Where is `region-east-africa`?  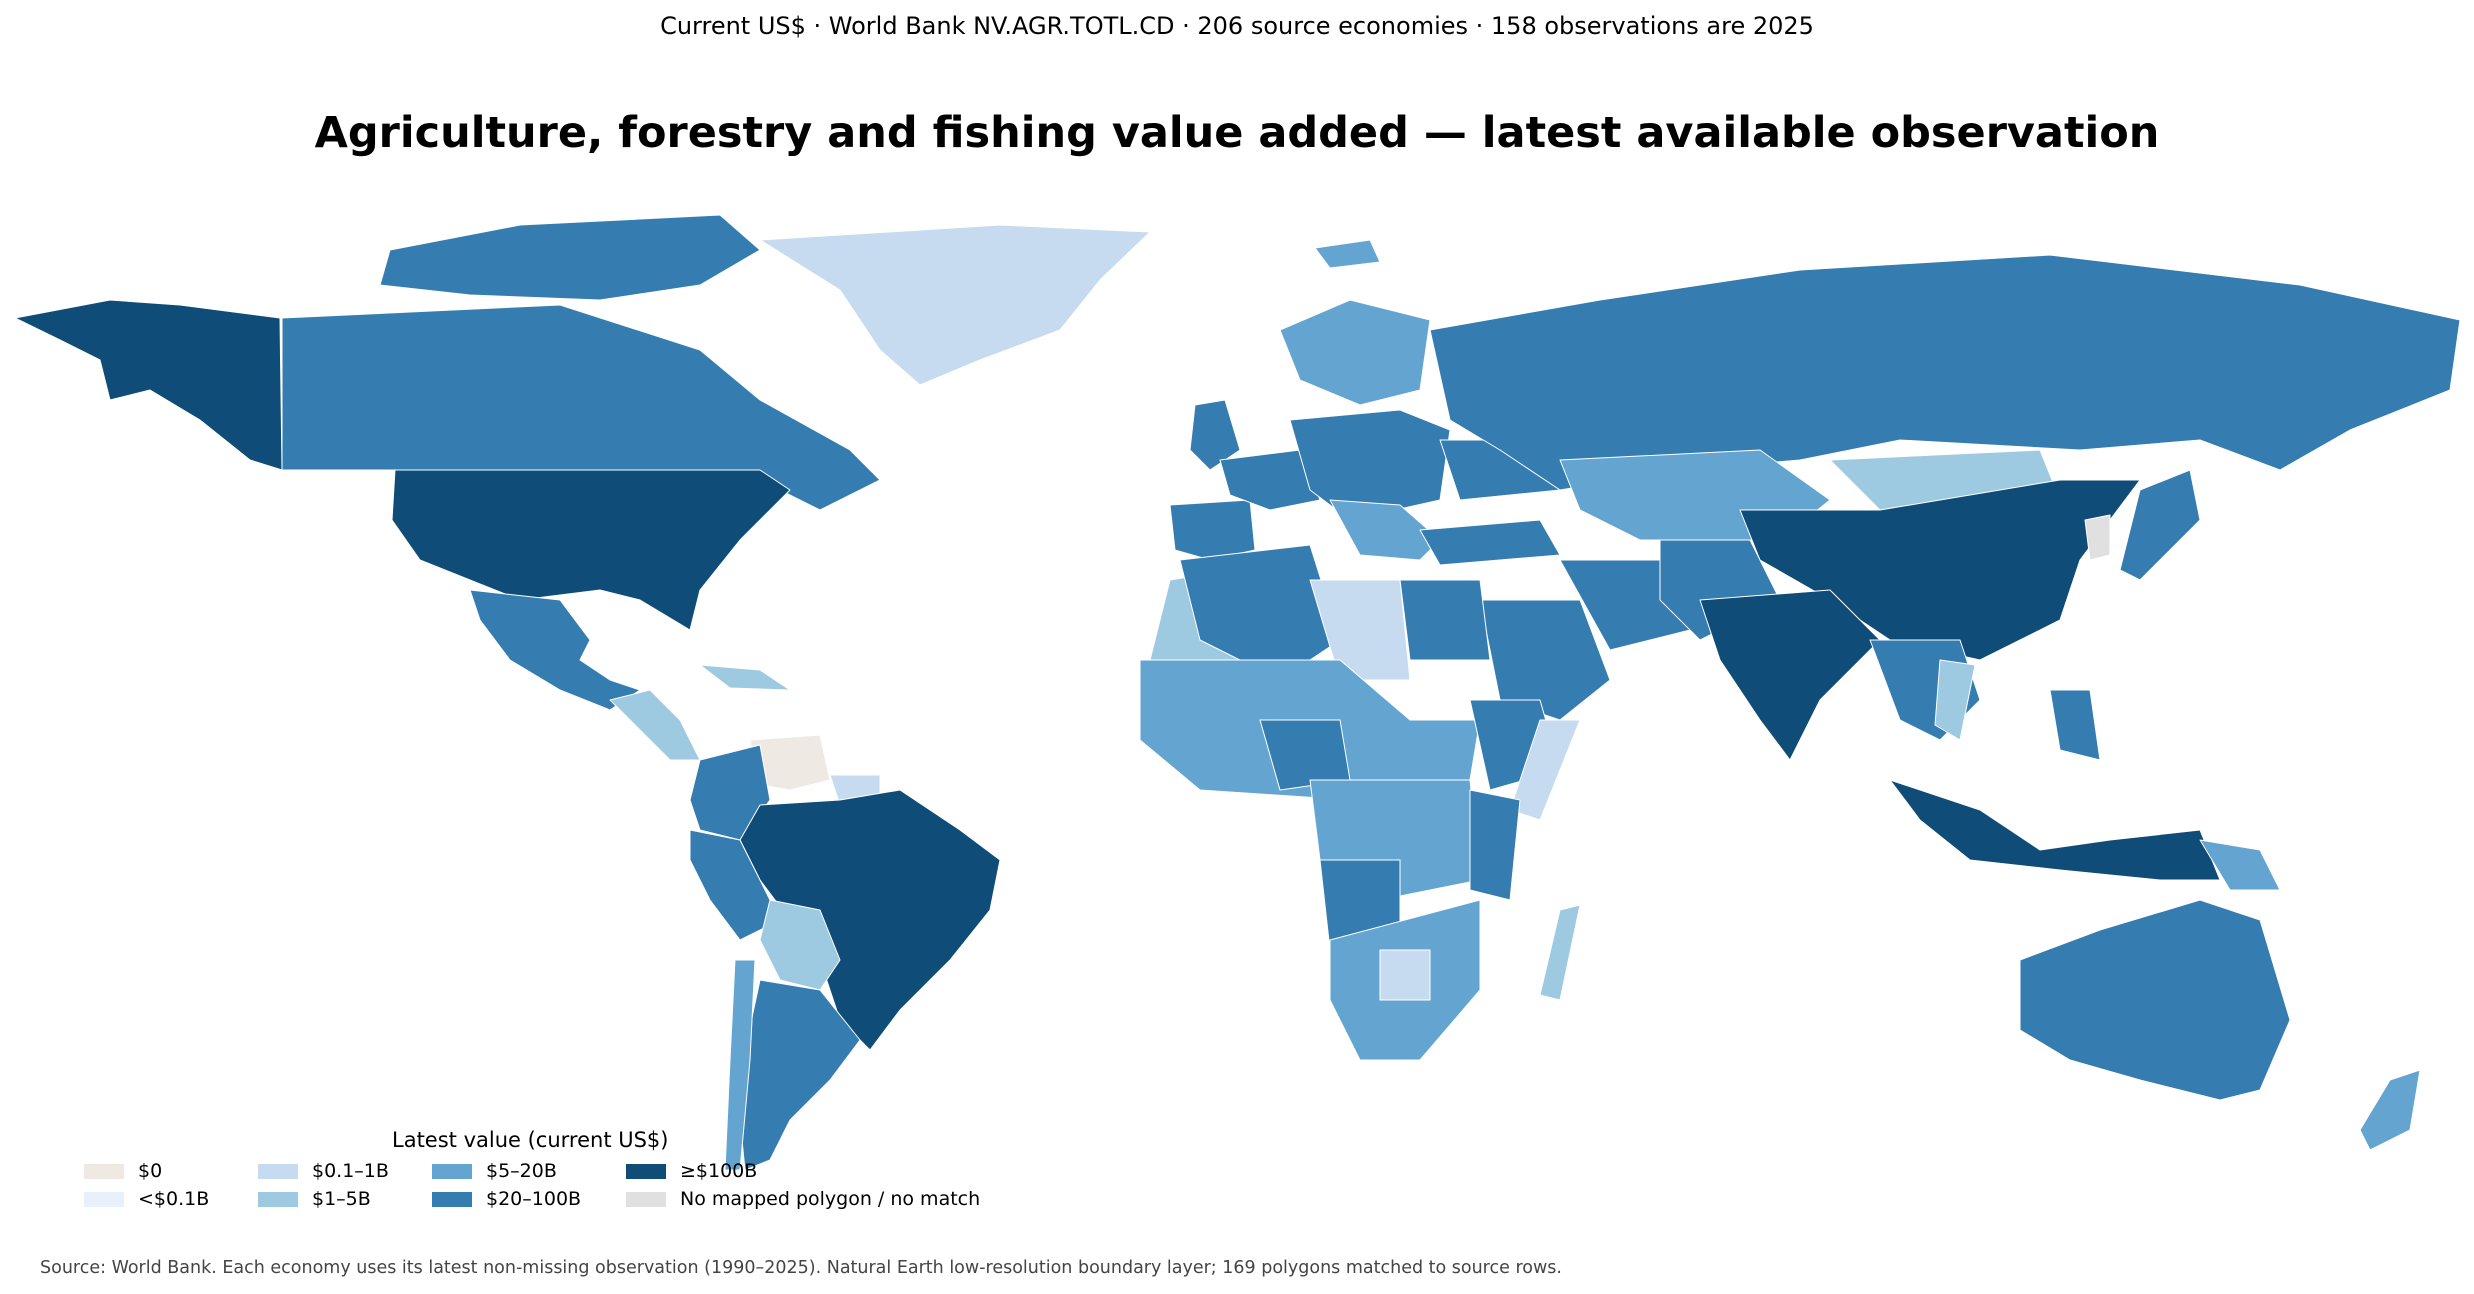 region-east-africa is located at coordinates (1495, 845).